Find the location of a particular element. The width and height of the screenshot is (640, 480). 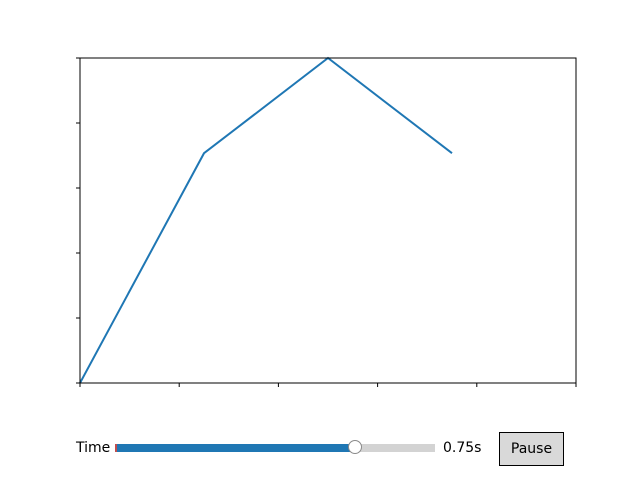

time-slider-handle is located at coordinates (355, 447).